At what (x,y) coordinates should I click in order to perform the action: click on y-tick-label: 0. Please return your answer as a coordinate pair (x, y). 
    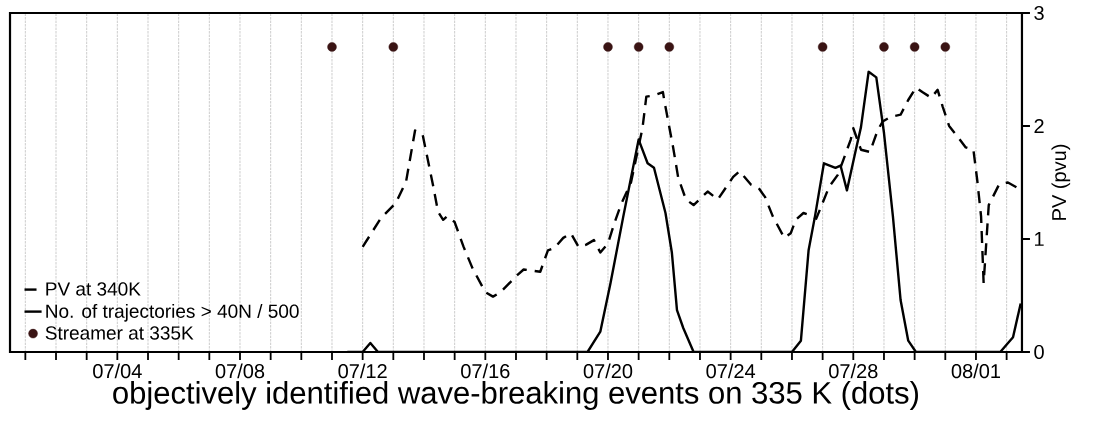
    Looking at the image, I should click on (1039, 352).